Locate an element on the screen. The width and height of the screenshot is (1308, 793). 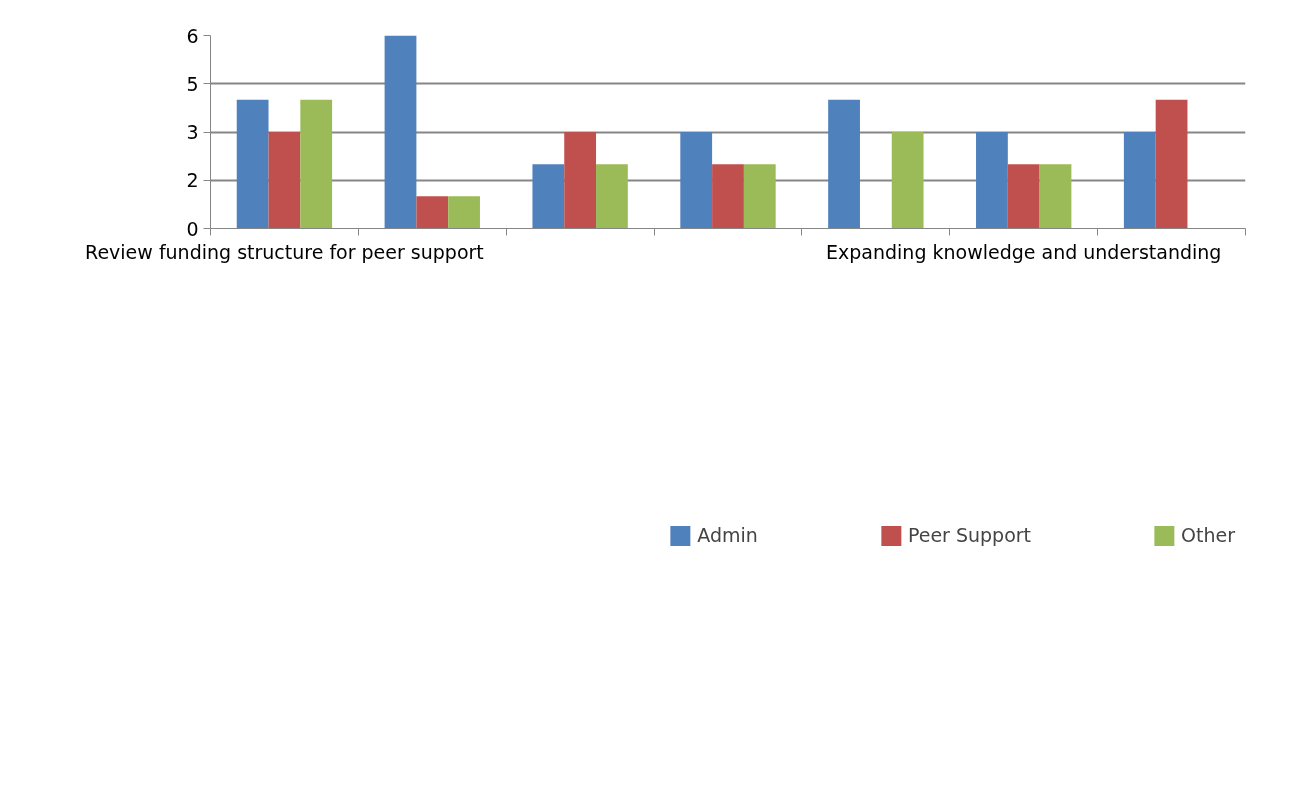
legend-label: Peer Support is located at coordinates (969, 535).